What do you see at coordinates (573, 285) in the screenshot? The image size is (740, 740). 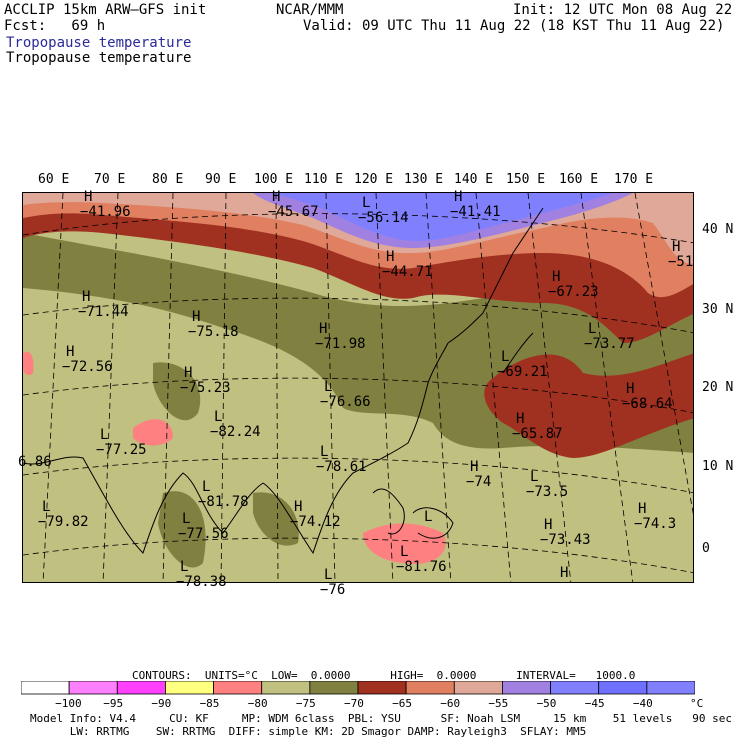 I see `map-extremum-label: H −67.23` at bounding box center [573, 285].